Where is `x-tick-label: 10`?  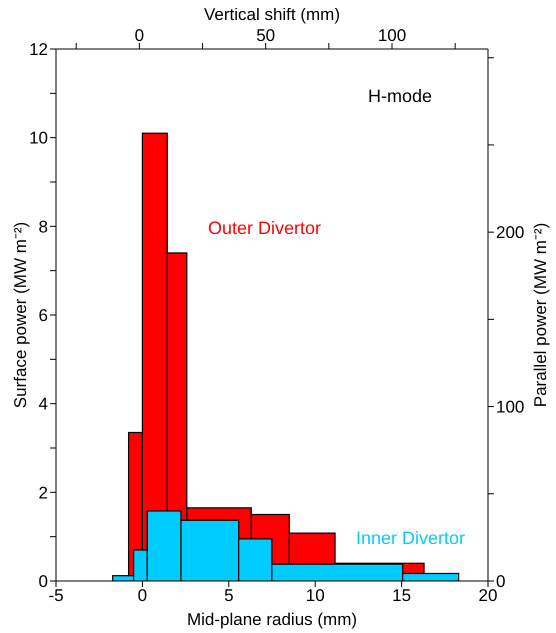 x-tick-label: 10 is located at coordinates (315, 596).